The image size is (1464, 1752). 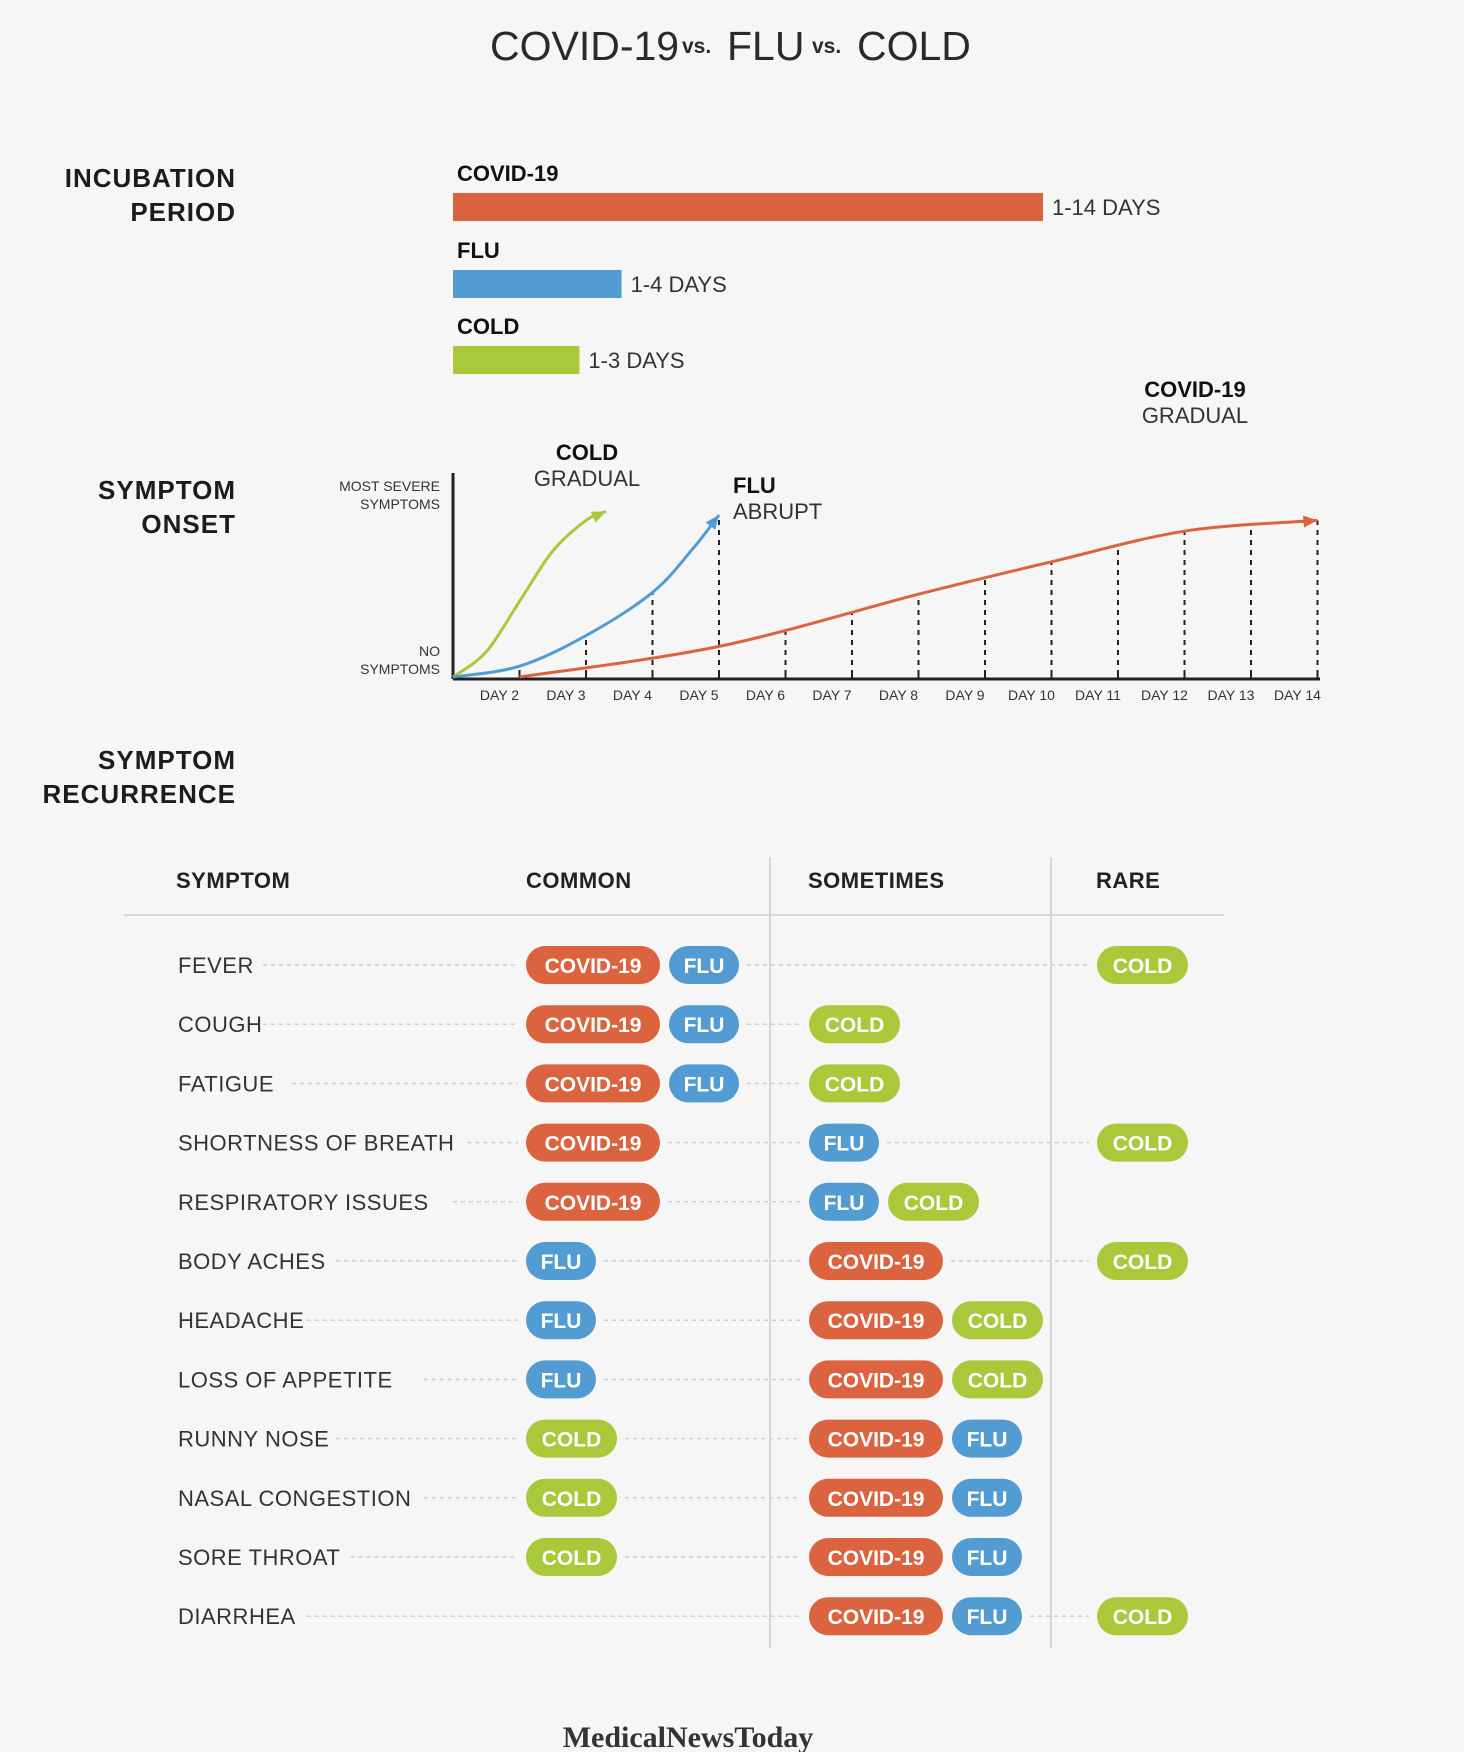 I want to click on brand-logo: MedicalNewsToday, so click(x=688, y=1736).